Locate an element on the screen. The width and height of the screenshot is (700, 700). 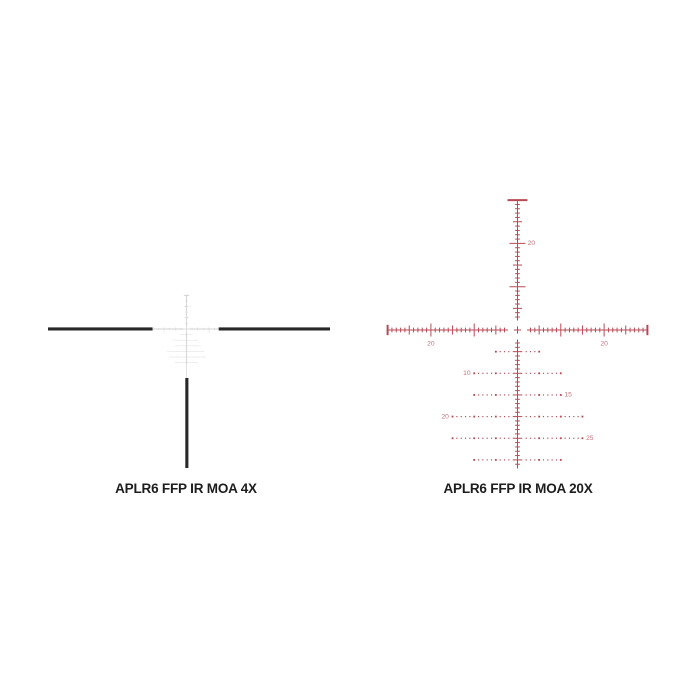
caption-reticle-4x: APLR6 FFP IR MOA 4X is located at coordinates (186, 488).